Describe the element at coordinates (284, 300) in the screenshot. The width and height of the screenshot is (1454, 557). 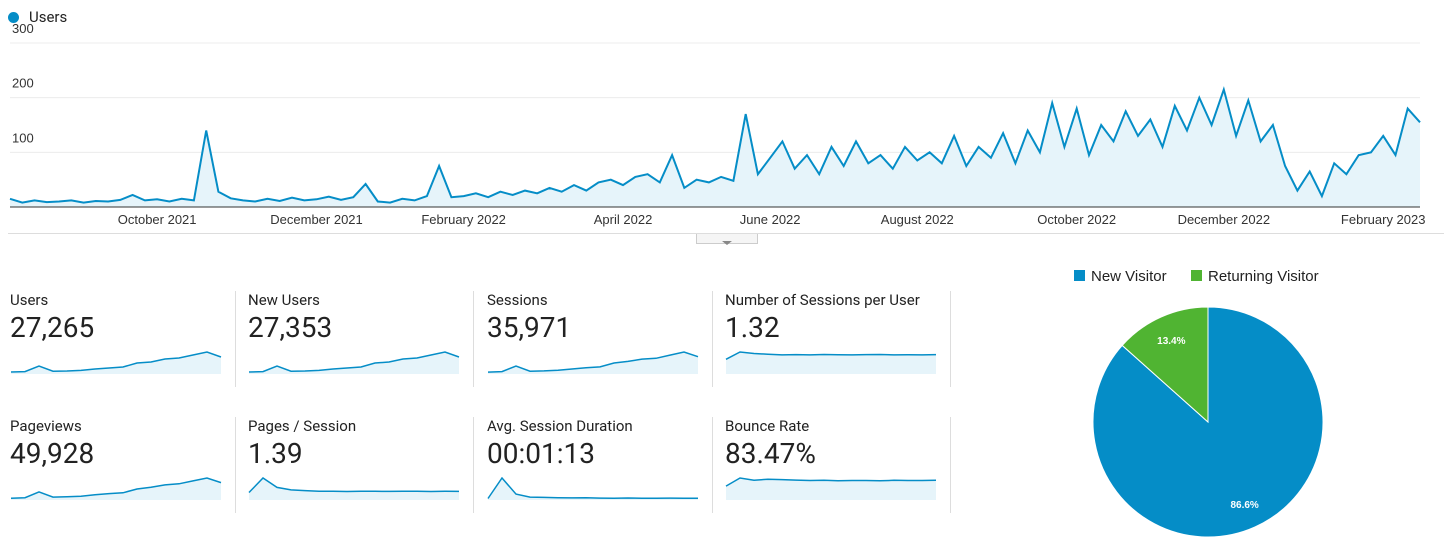
I see `metric-label: New Users` at that location.